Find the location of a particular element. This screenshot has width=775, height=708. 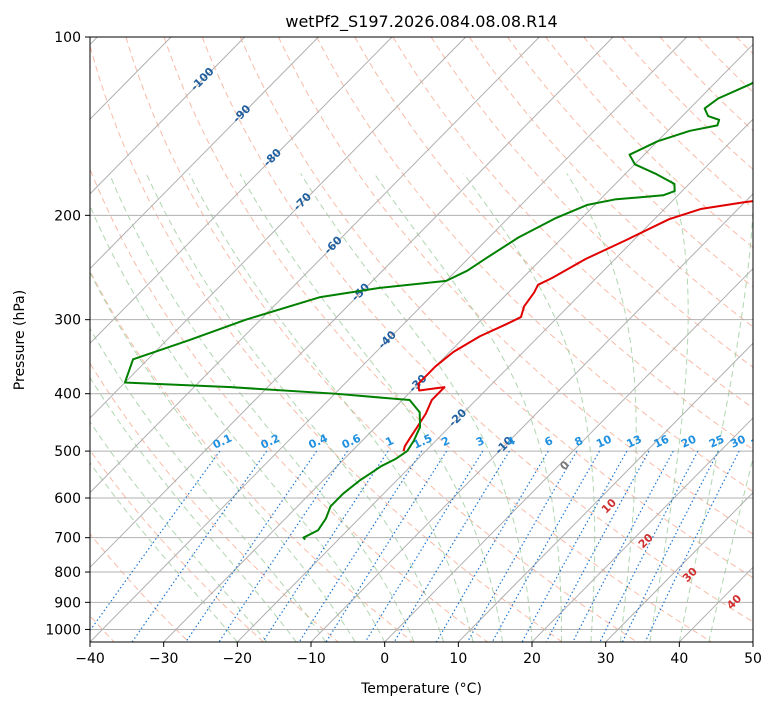

mixing-ratio-label: 6 is located at coordinates (549, 441).